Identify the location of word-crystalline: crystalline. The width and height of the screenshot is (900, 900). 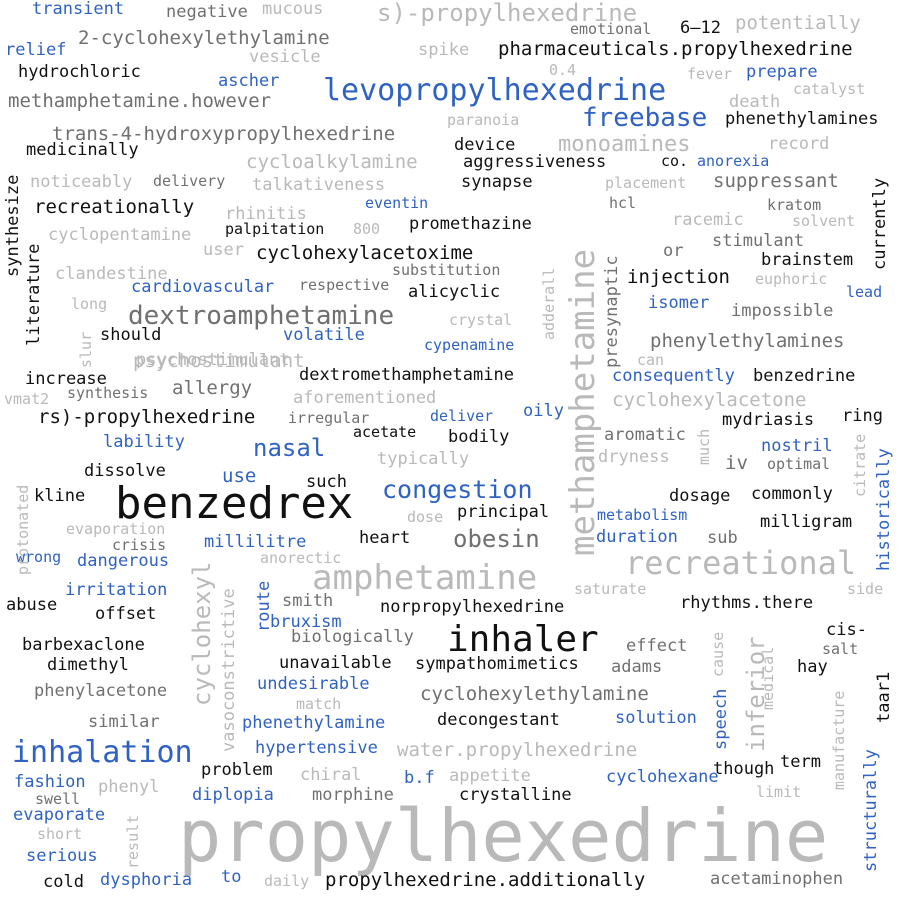
(515, 795).